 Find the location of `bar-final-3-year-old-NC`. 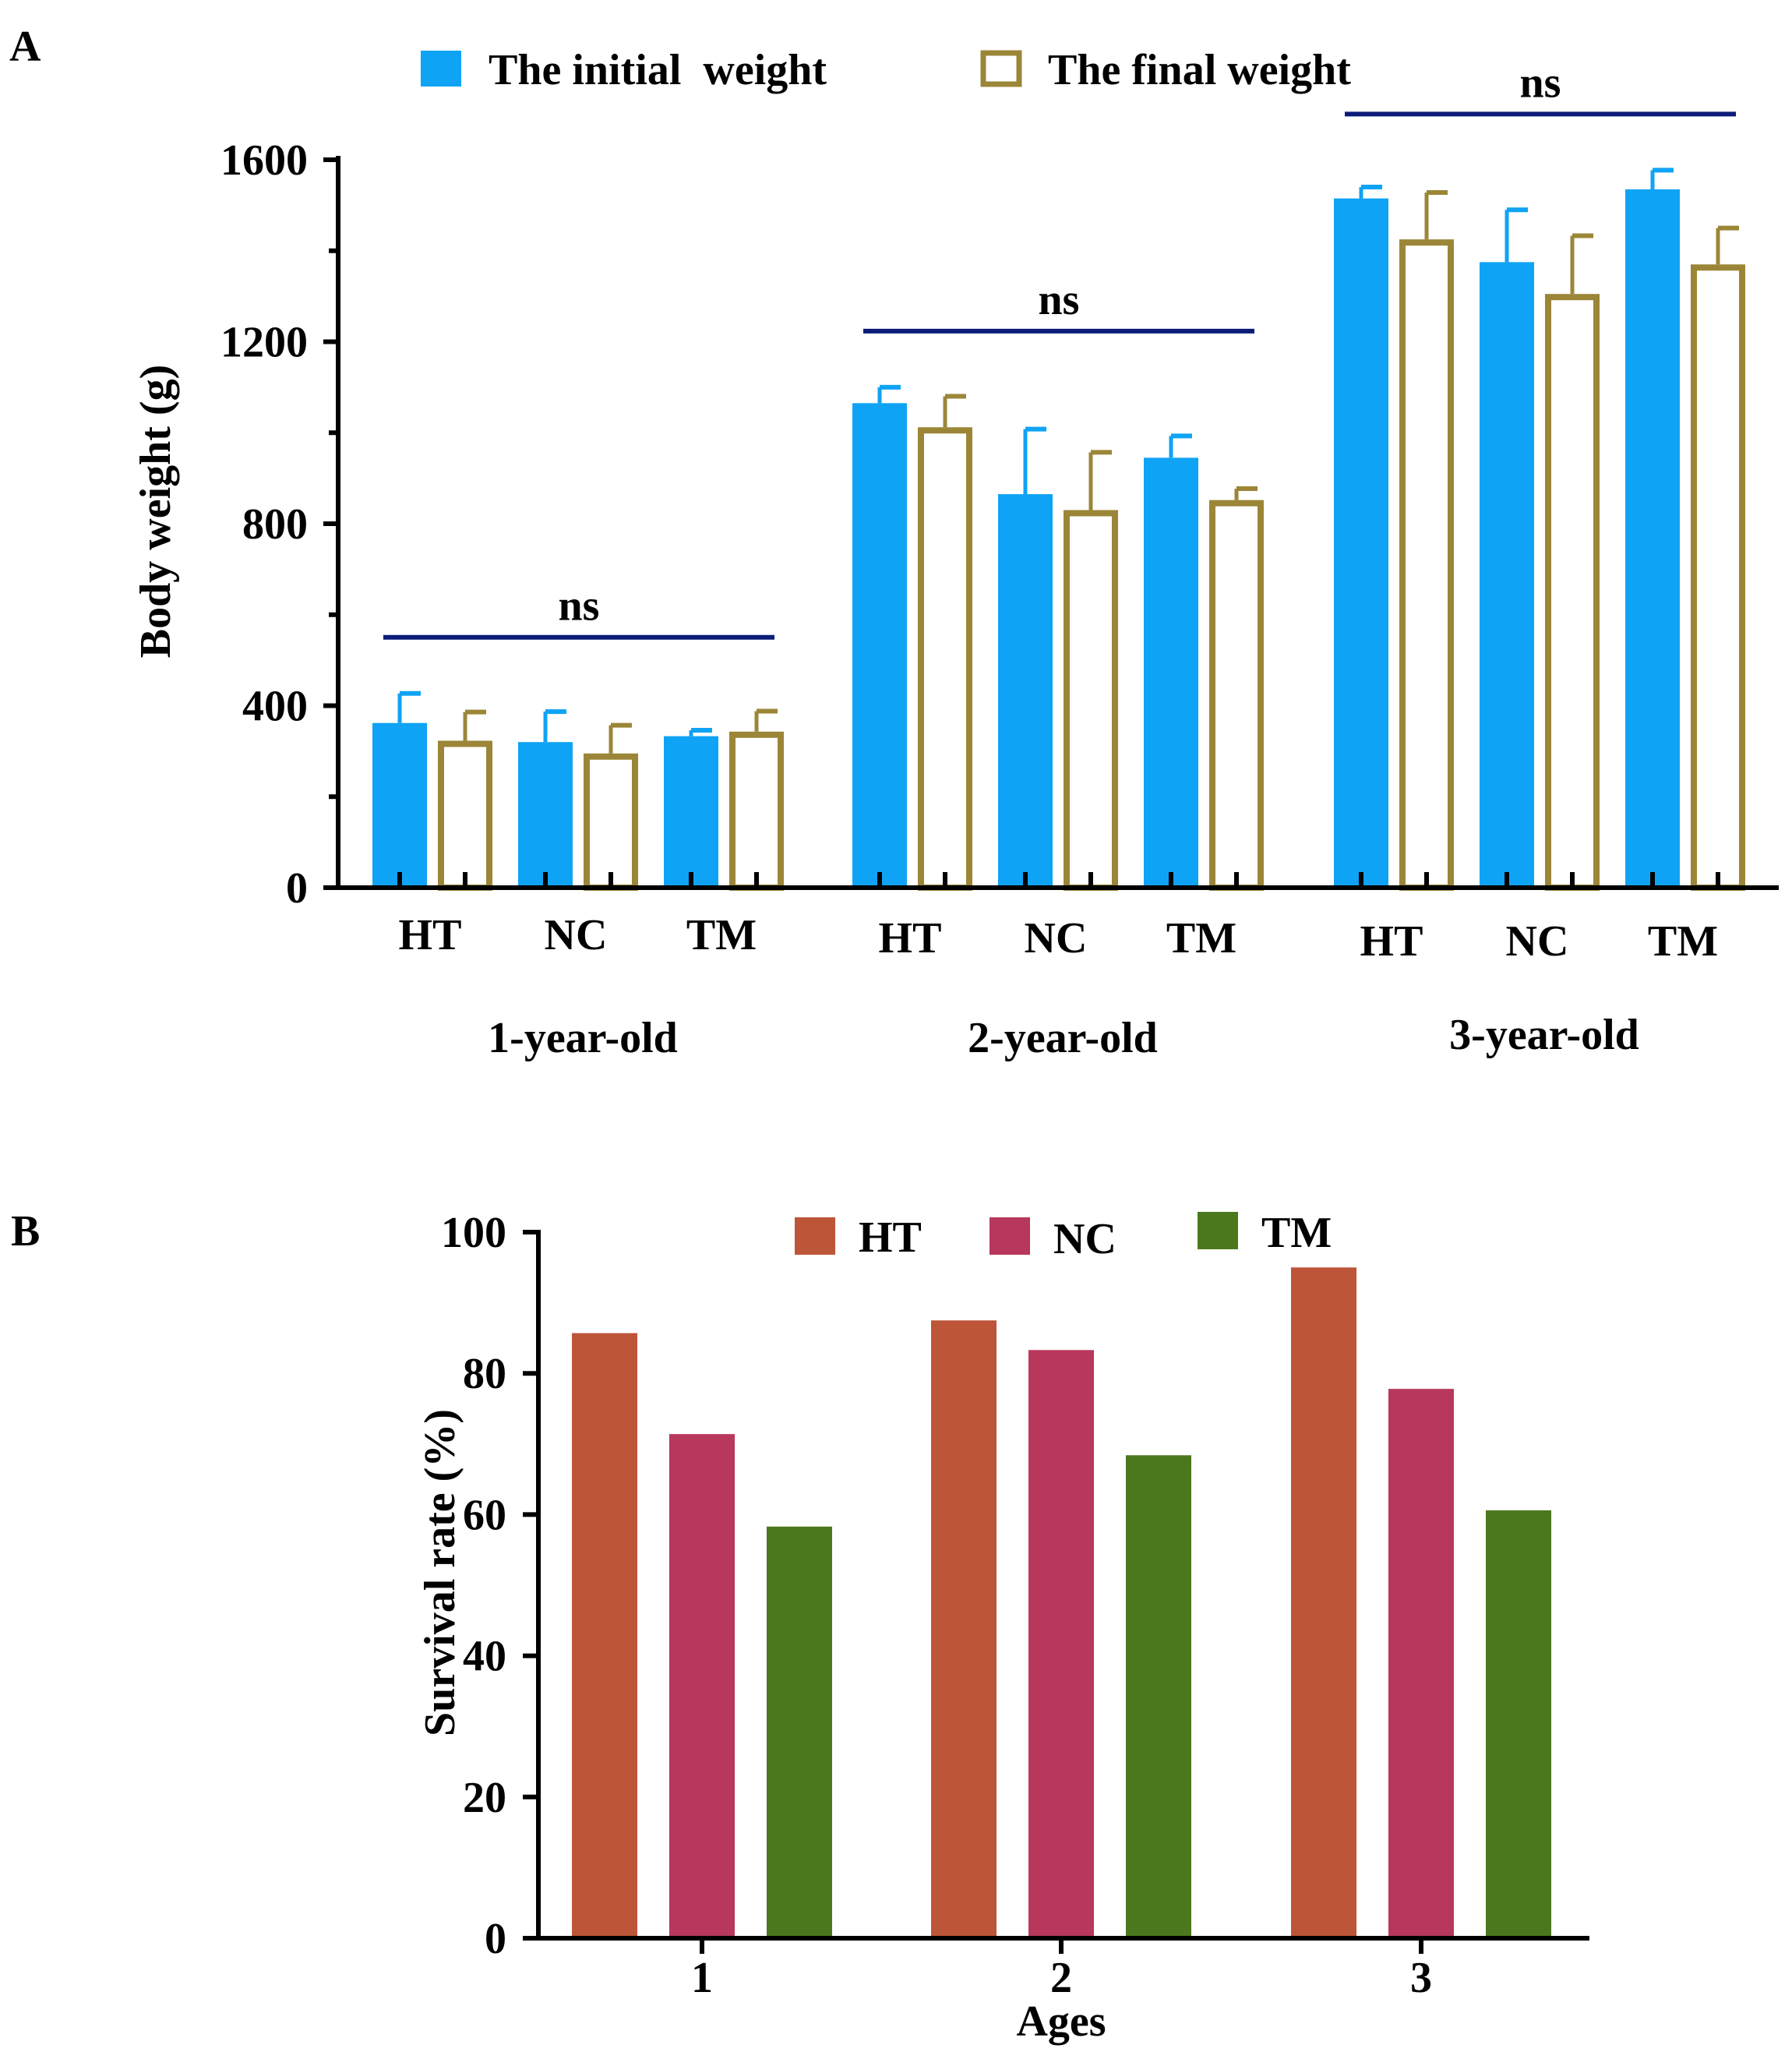

bar-final-3-year-old-NC is located at coordinates (1572, 592).